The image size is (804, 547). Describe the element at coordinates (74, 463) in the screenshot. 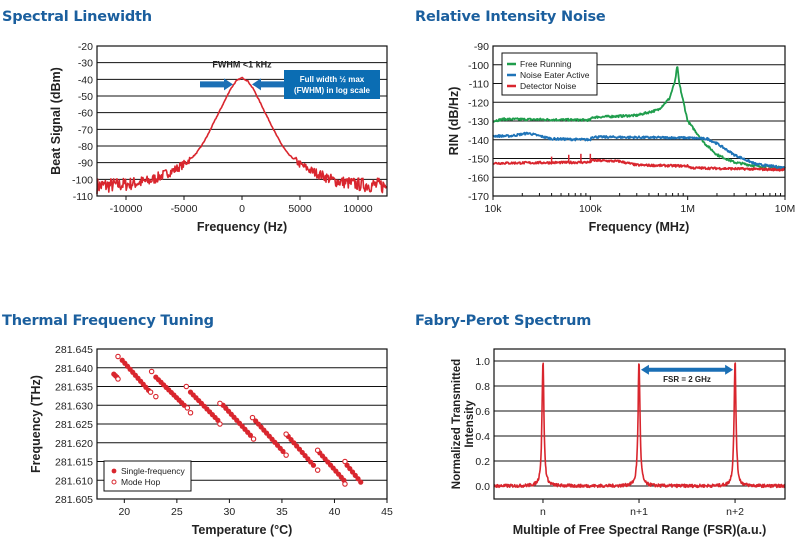

I see `y-tick-label: 281.615` at that location.